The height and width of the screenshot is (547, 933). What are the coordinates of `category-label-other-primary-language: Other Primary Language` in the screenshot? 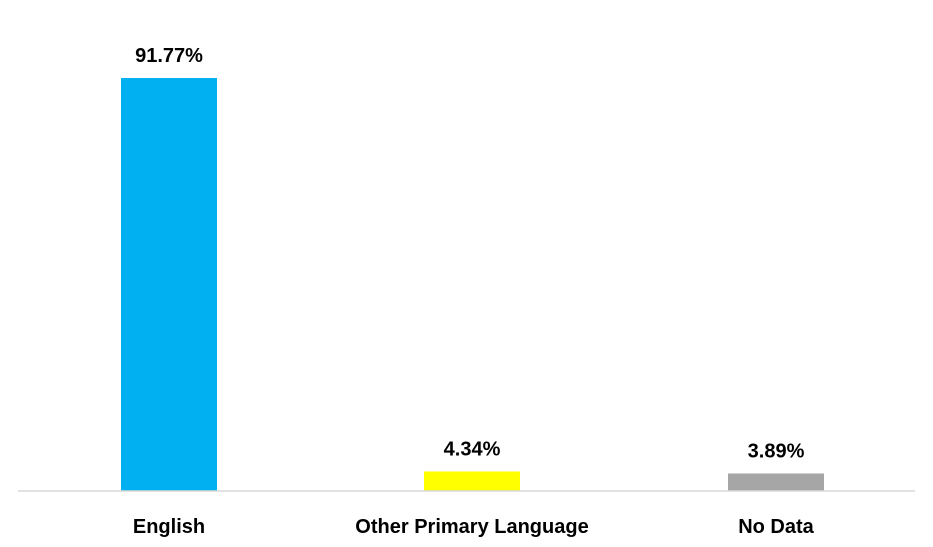 It's located at (471, 527).